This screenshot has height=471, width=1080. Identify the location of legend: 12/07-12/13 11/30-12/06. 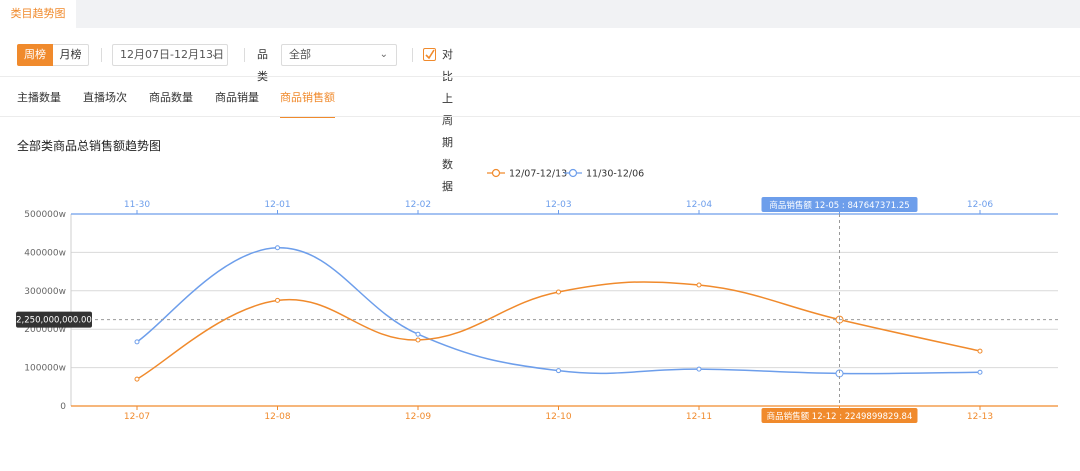
(565, 174).